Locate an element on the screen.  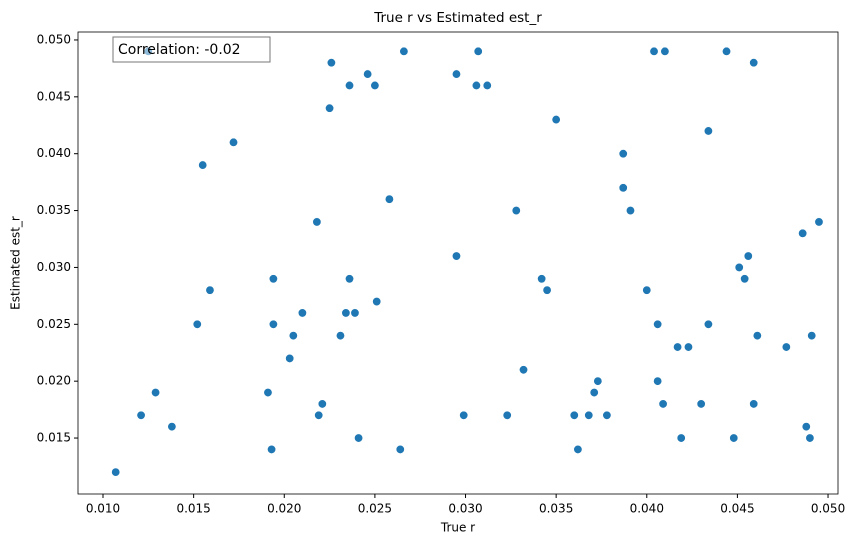
y-tick-label: 0.045 is located at coordinates (54, 96).